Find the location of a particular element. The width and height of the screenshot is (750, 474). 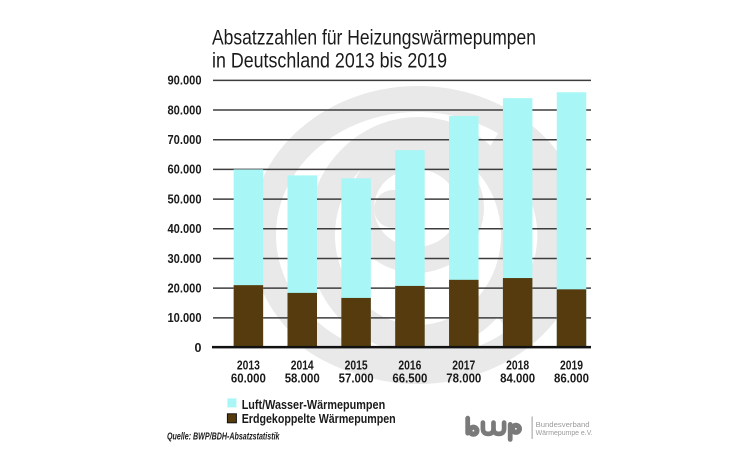

svg-text: Erdgekoppelte Wärmepumpen is located at coordinates (319, 418).